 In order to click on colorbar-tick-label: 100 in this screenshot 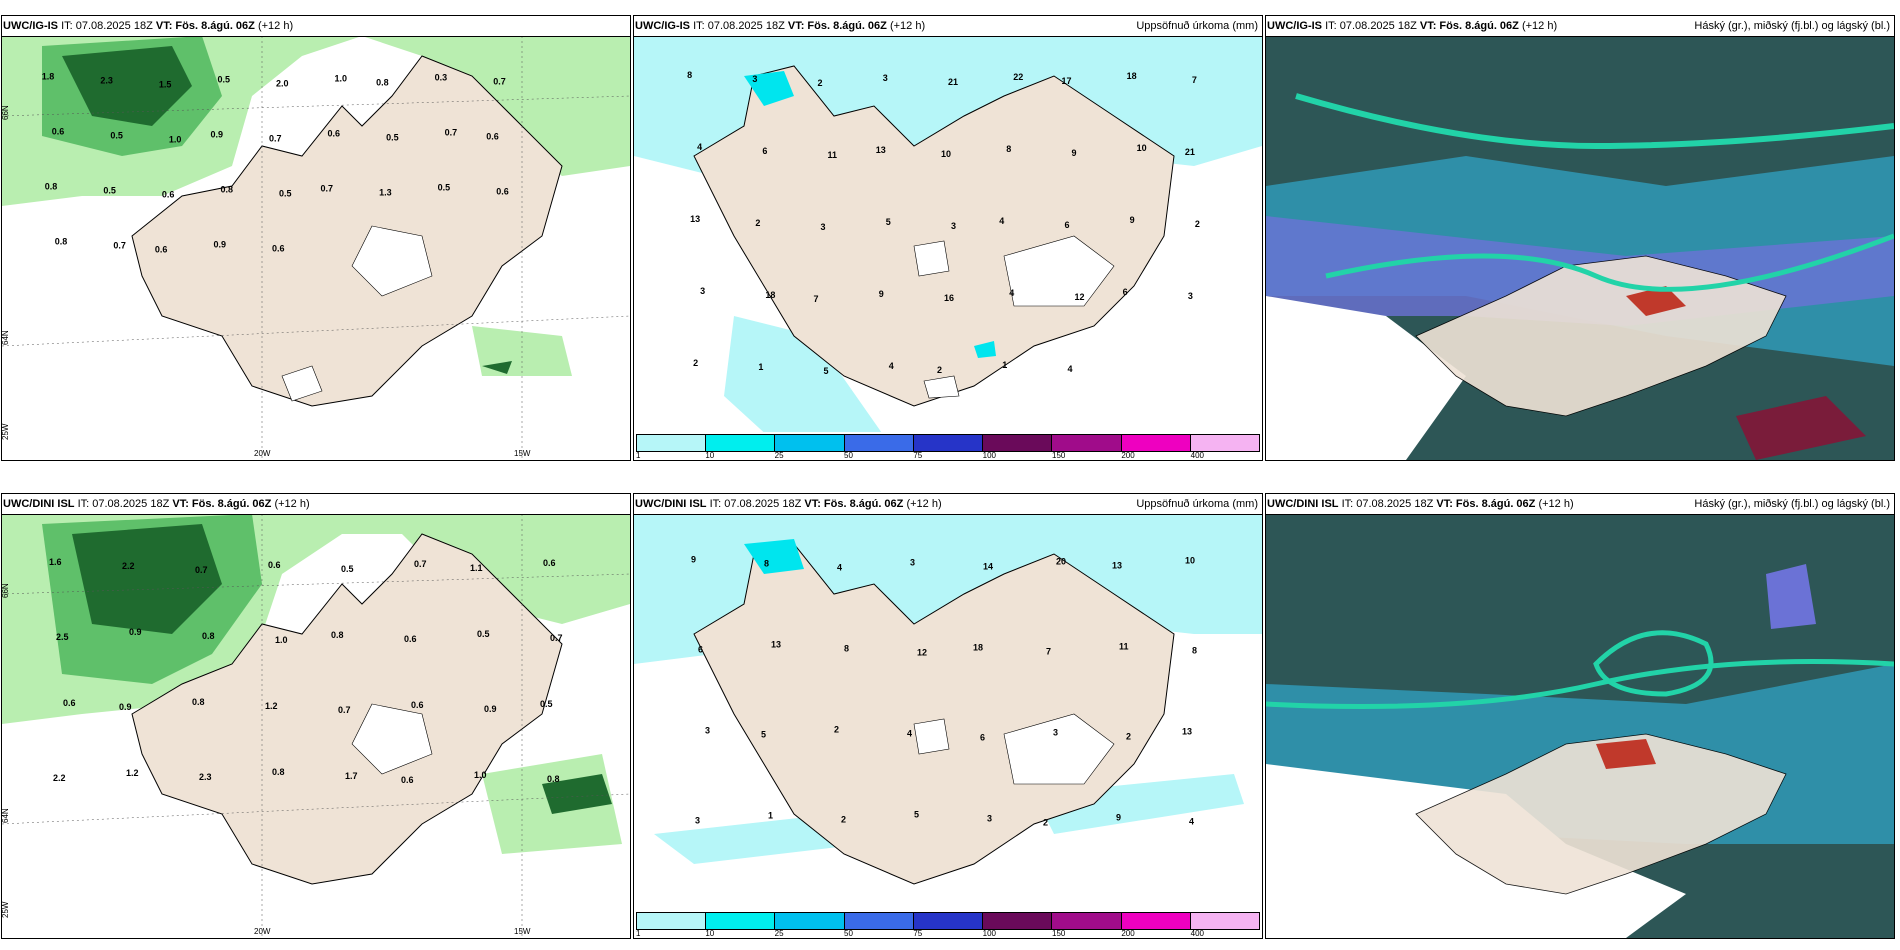, I will do `click(989, 455)`.